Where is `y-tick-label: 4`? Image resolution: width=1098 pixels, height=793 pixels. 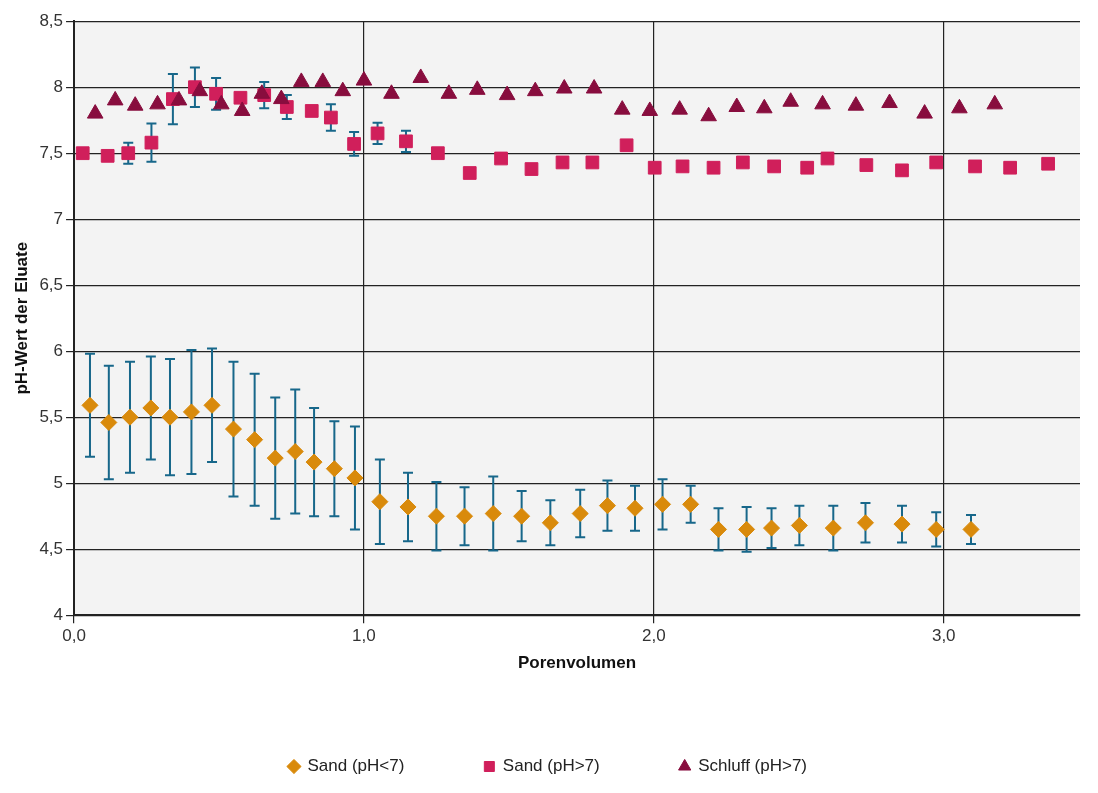
y-tick-label: 4 is located at coordinates (58, 614).